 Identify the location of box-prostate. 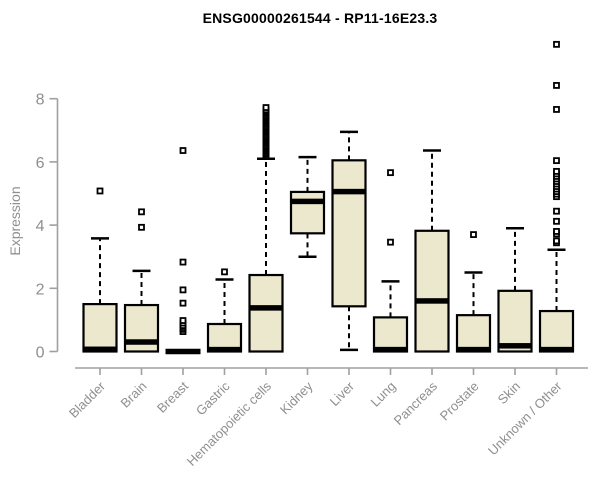
(473, 333).